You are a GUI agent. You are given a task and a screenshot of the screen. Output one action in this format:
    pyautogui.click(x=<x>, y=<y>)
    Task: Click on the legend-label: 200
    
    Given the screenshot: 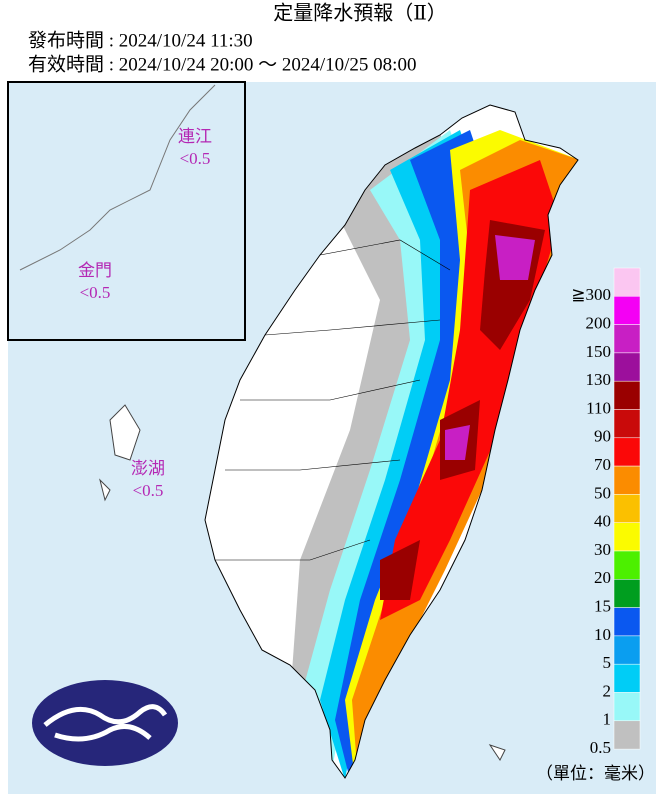 What is the action you would take?
    pyautogui.click(x=599, y=323)
    